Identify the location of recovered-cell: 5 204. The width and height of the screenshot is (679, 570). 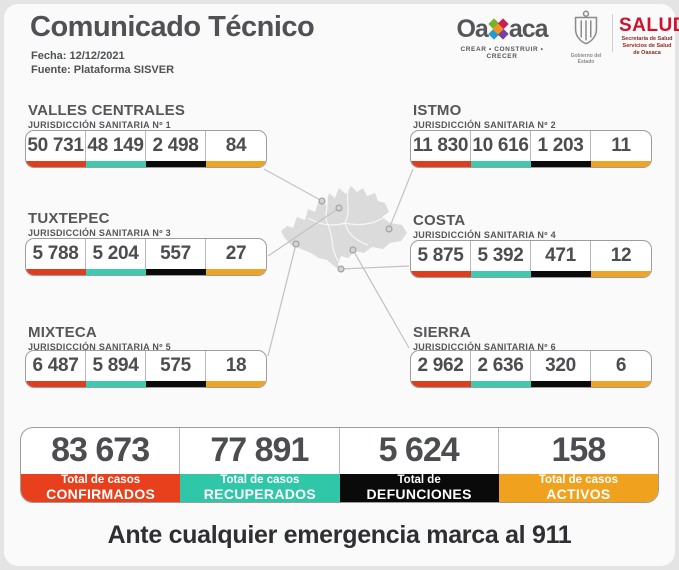
(116, 257).